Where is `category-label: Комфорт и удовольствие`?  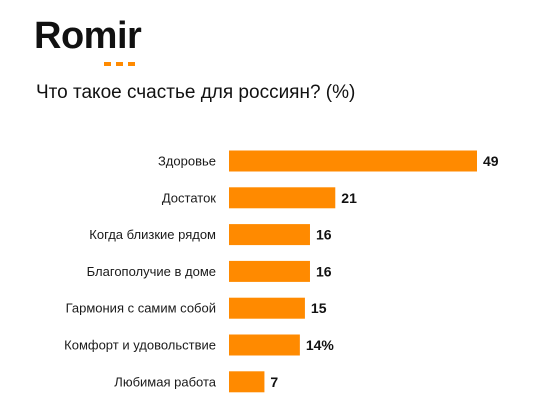
category-label: Комфорт и удовольствие is located at coordinates (140, 345).